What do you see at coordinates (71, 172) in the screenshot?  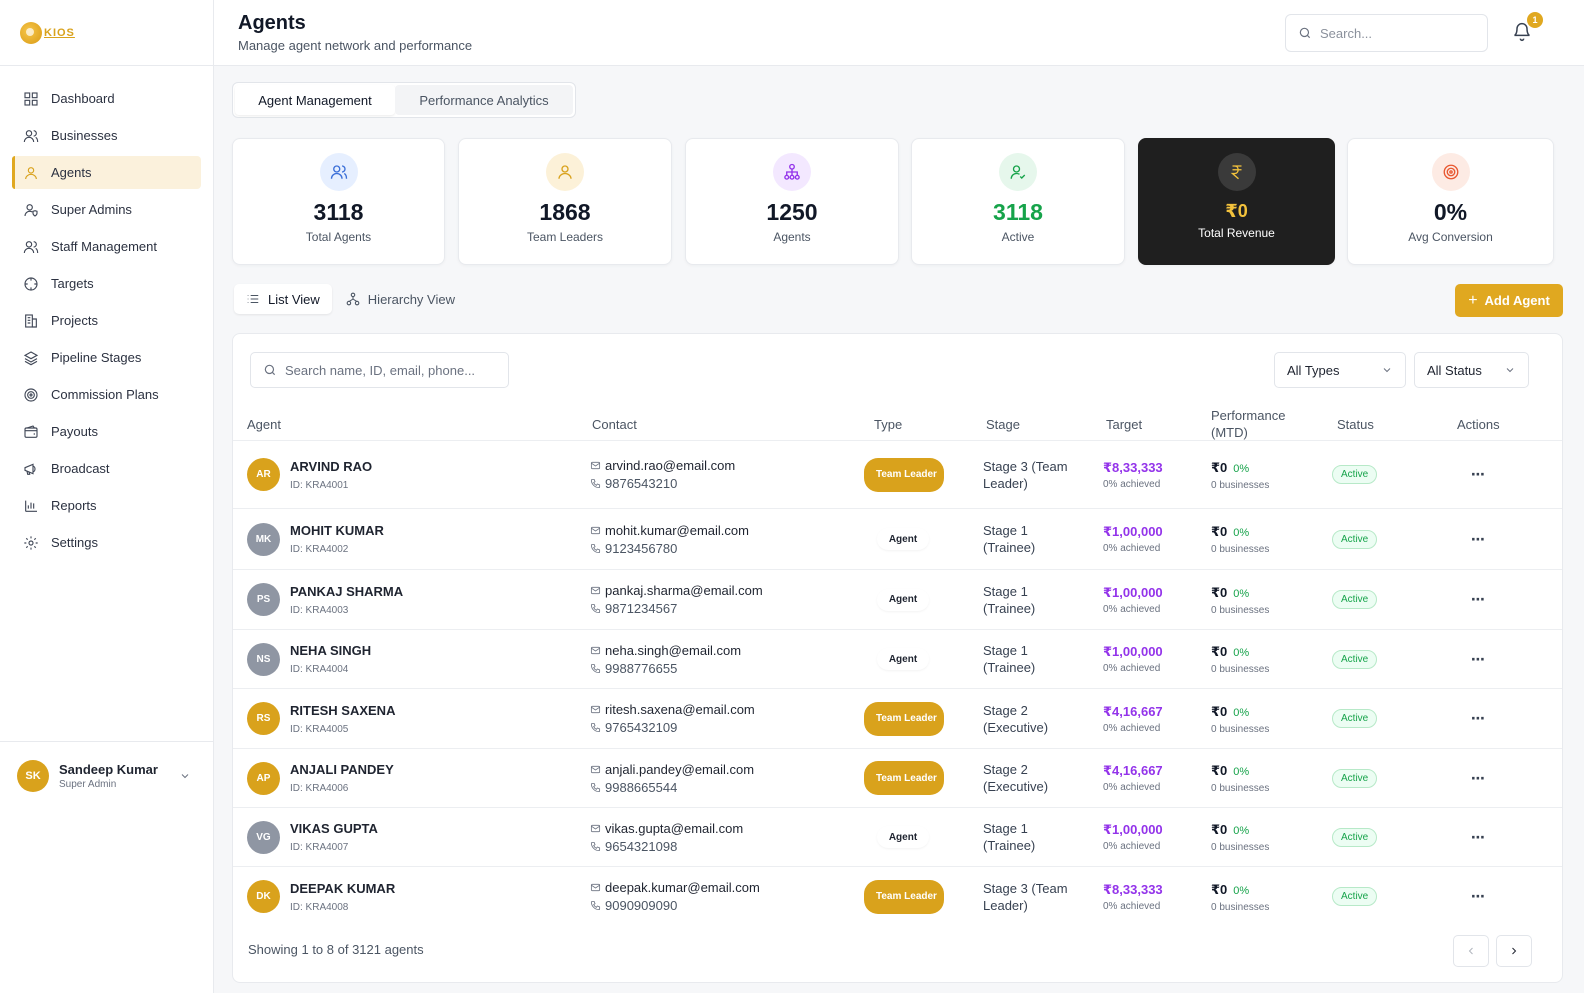 I see `sidebar-item-label: Agents` at bounding box center [71, 172].